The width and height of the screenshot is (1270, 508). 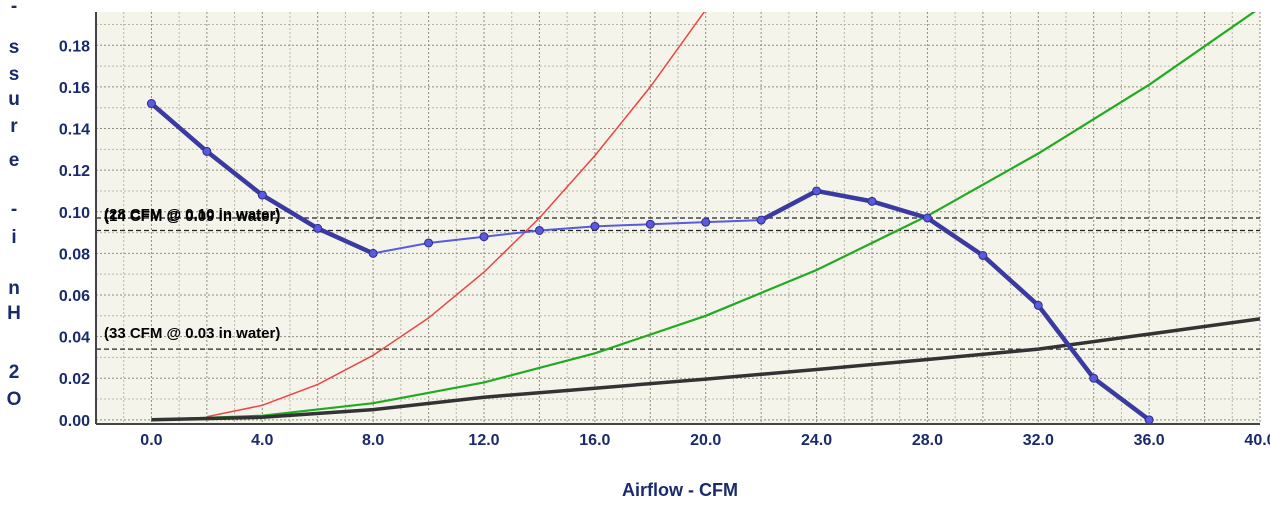 What do you see at coordinates (262, 440) in the screenshot?
I see `x-tick-label: 4.0` at bounding box center [262, 440].